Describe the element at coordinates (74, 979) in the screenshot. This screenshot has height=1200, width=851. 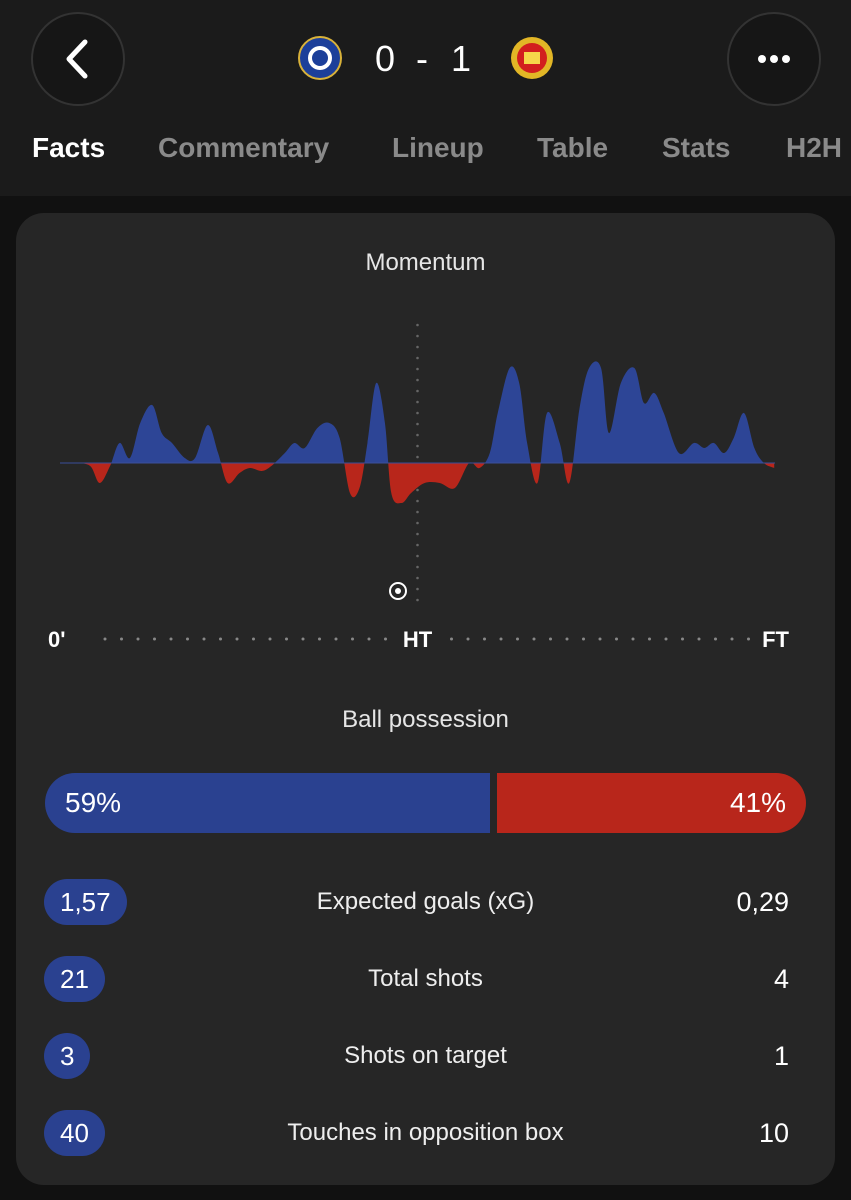
I see `home-stat: 21` at that location.